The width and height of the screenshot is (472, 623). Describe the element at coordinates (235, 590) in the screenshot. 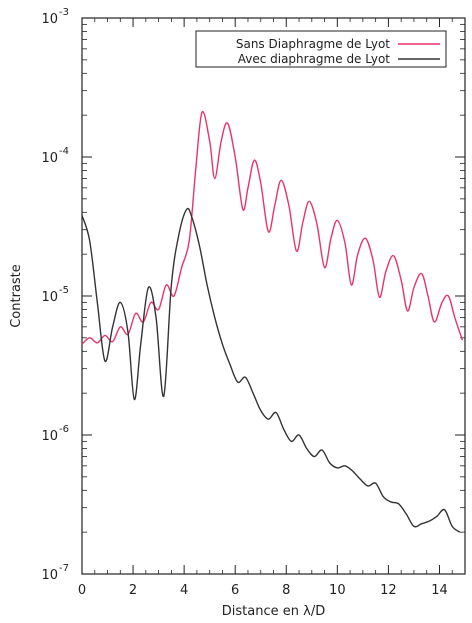

I see `x-tick-label: 6` at that location.